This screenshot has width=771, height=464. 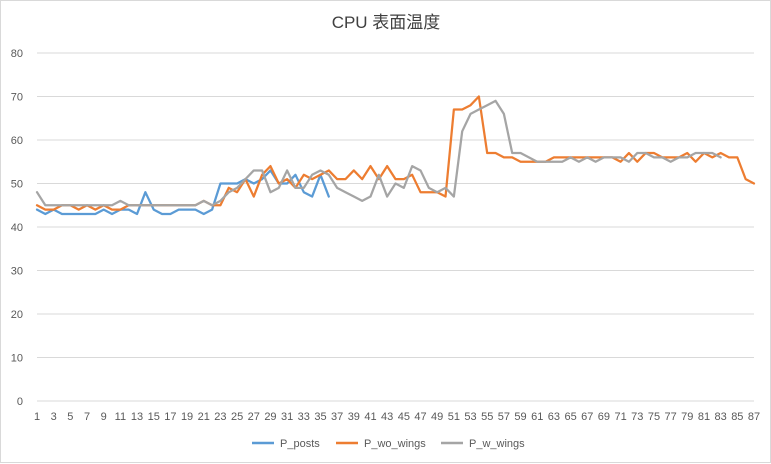 What do you see at coordinates (537, 417) in the screenshot?
I see `x-tick-label: 61` at bounding box center [537, 417].